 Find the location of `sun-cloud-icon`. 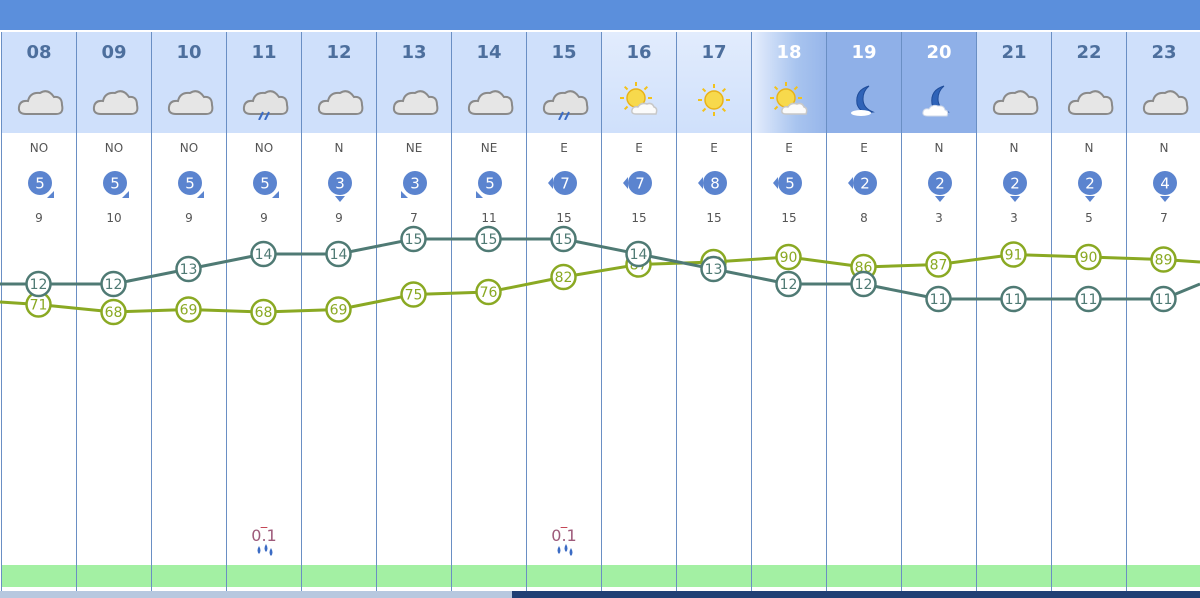

sun-cloud-icon is located at coordinates (789, 98).